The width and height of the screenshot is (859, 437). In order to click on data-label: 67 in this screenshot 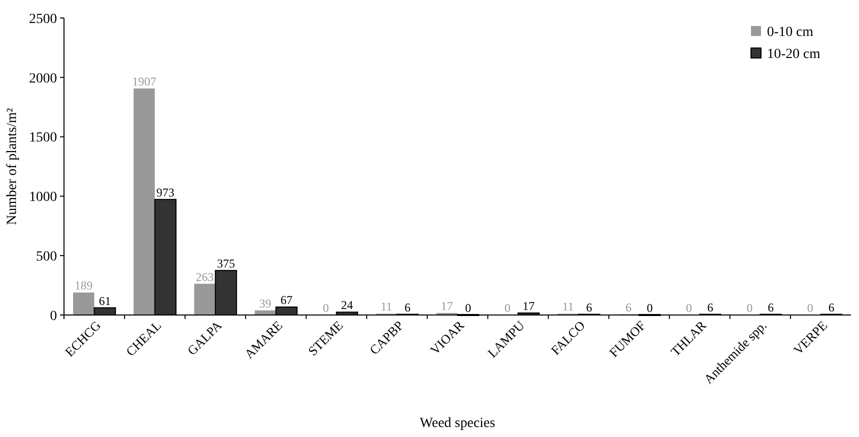, I will do `click(286, 300)`.